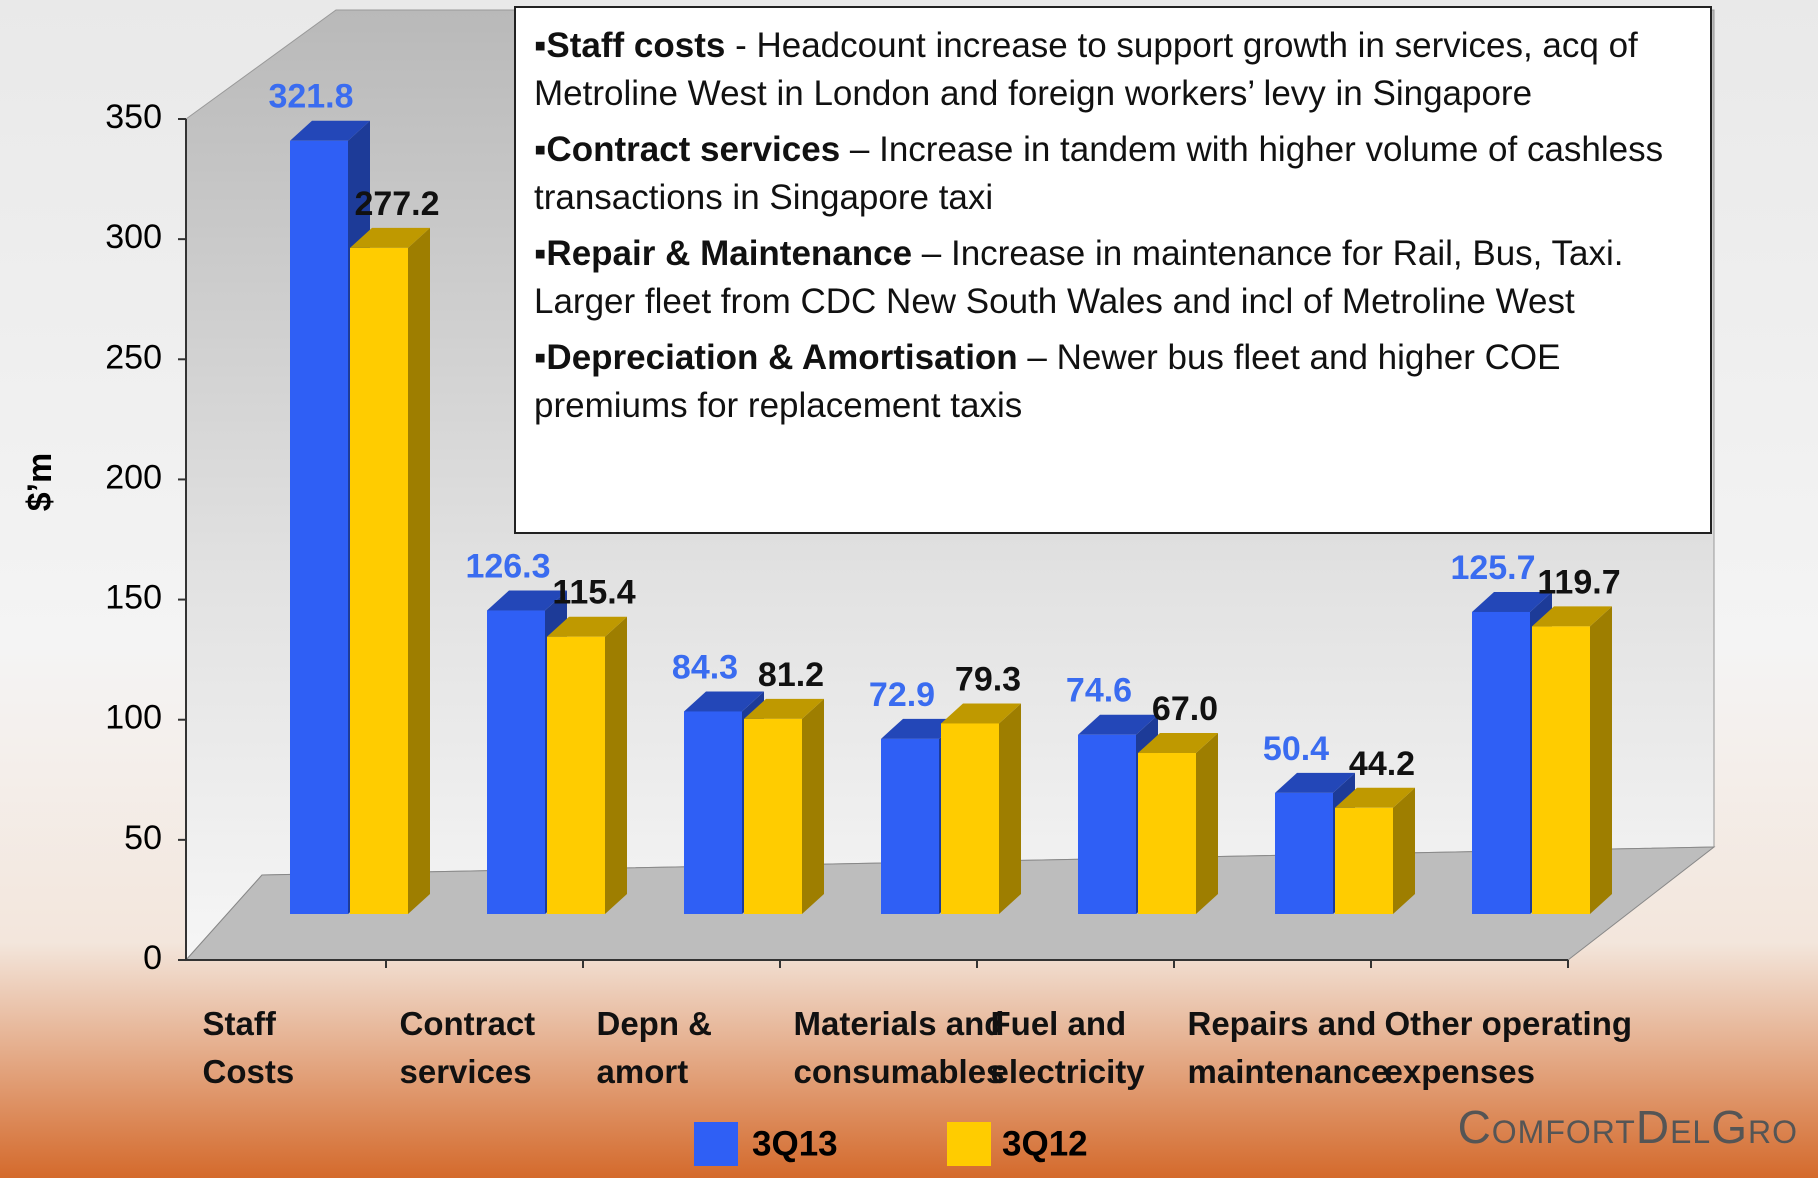 The image size is (1818, 1178). I want to click on x-tick-label: Materials and consumables, so click(899, 1047).